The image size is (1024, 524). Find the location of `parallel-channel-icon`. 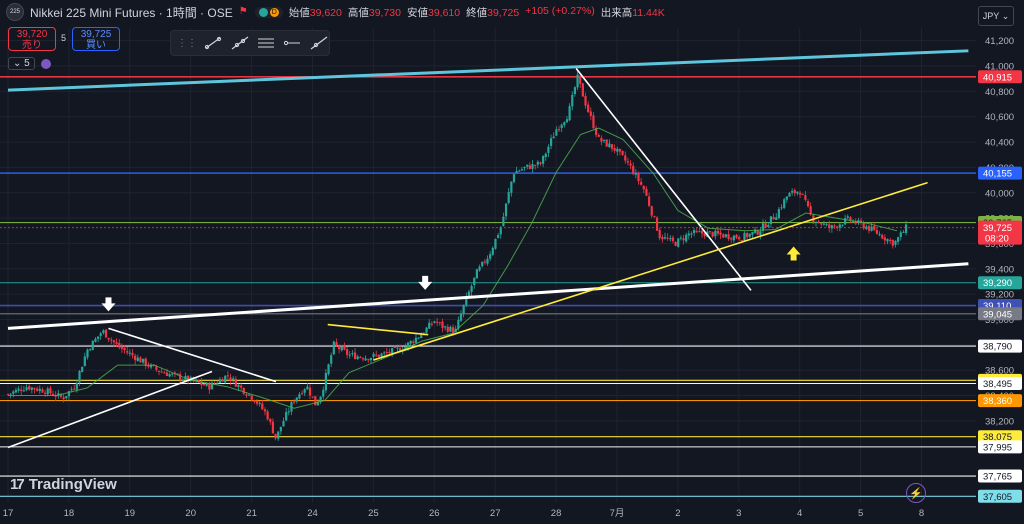

parallel-channel-icon is located at coordinates (266, 43).